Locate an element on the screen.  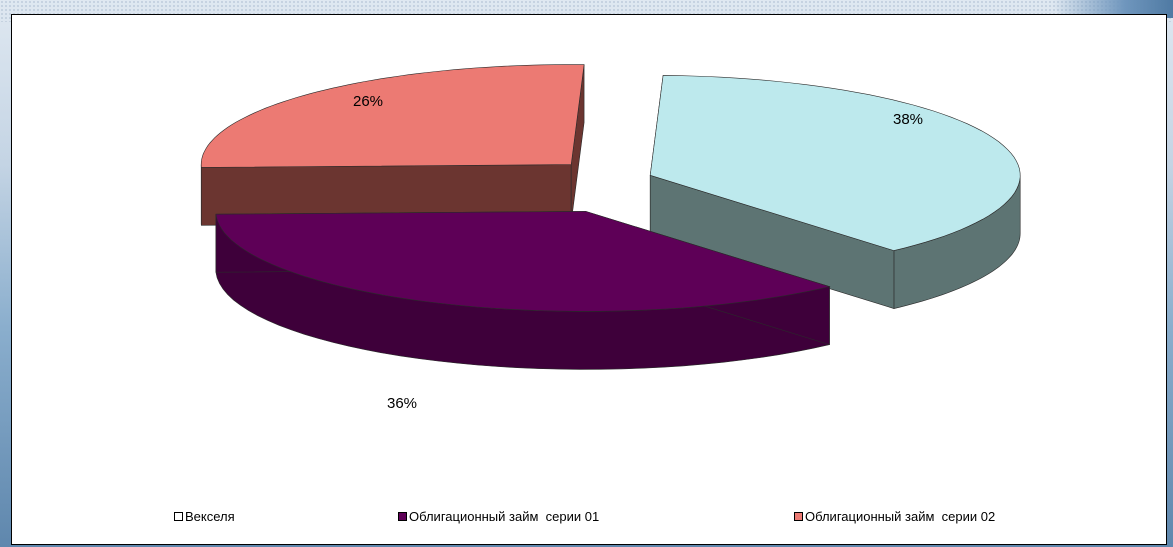
legend-swatch-red is located at coordinates (798, 516).